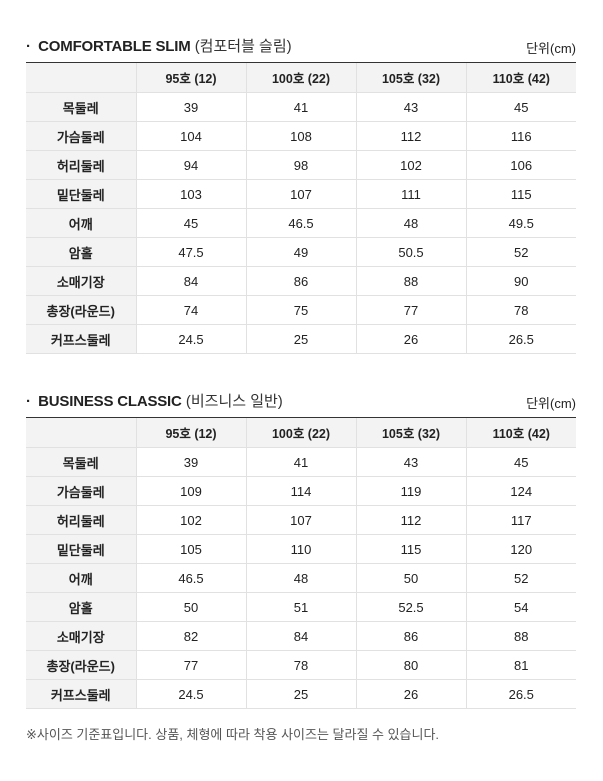 Image resolution: width=603 pixels, height=781 pixels. Describe the element at coordinates (190, 549) in the screenshot. I see `table-cell: 105` at that location.